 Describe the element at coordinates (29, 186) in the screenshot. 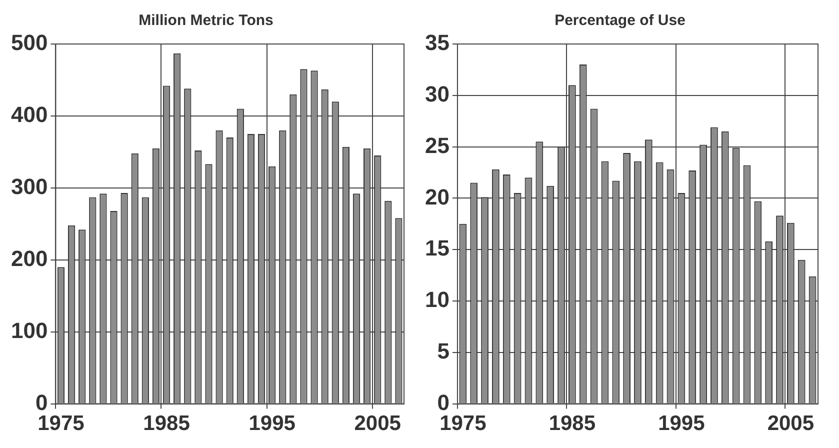

I see `y-tick-label: 300` at that location.